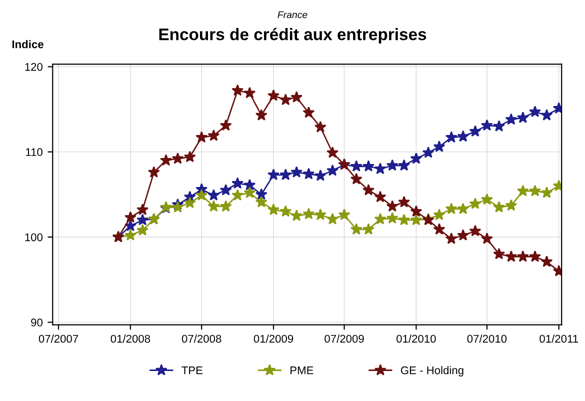 This screenshot has width=585, height=401. I want to click on x-tick-label: 01/2009, so click(274, 338).